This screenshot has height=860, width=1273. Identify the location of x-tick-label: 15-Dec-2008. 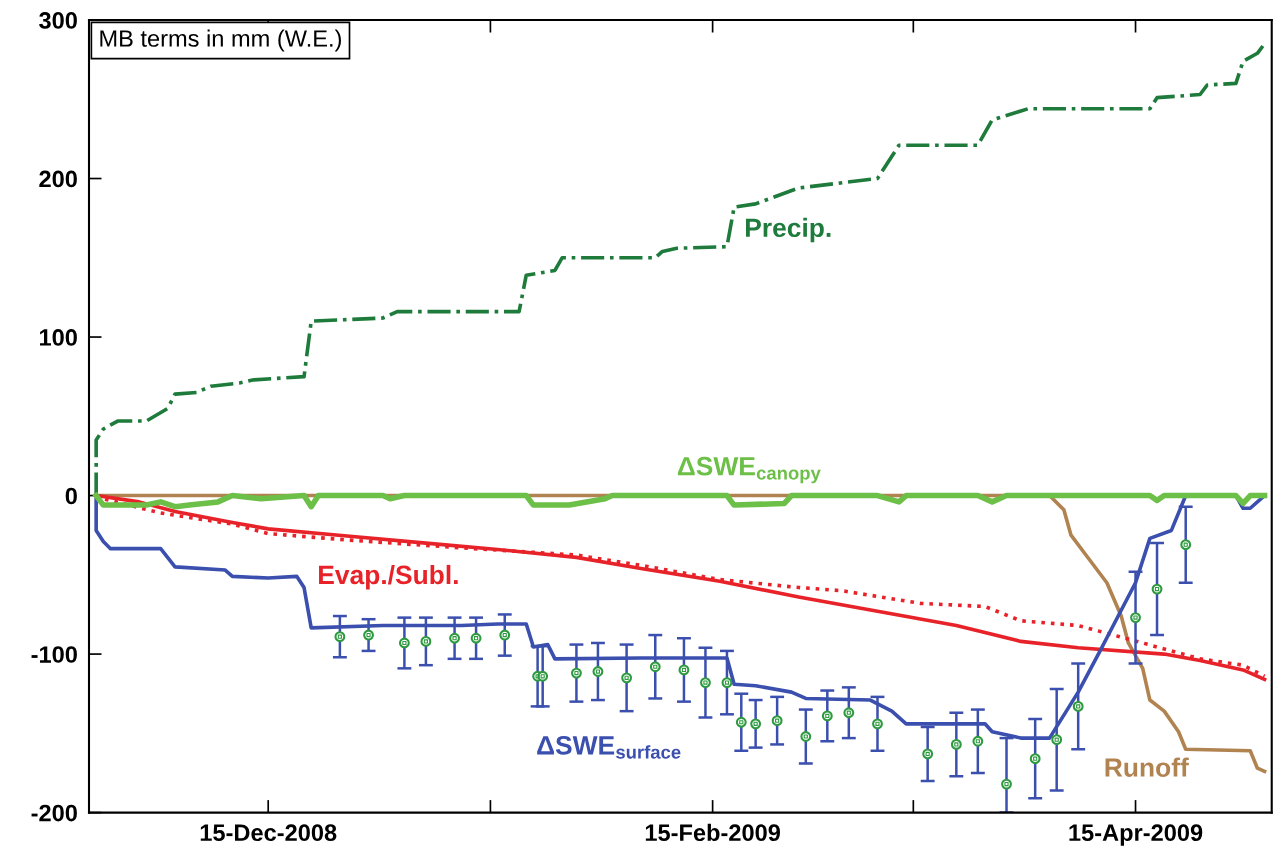
(268, 833).